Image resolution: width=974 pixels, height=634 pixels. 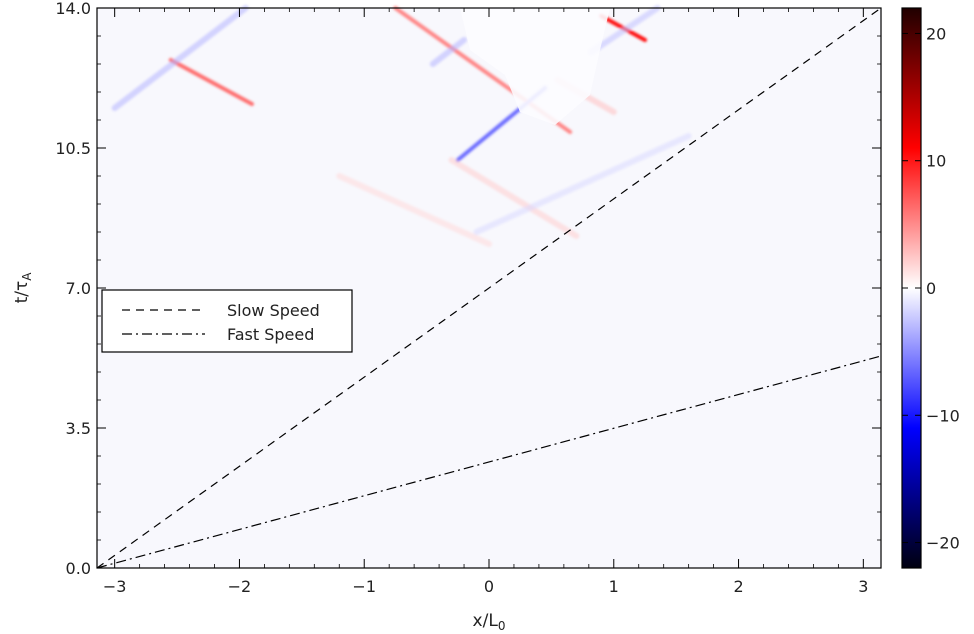 What do you see at coordinates (936, 33) in the screenshot?
I see `colorbar-tick-label: 20` at bounding box center [936, 33].